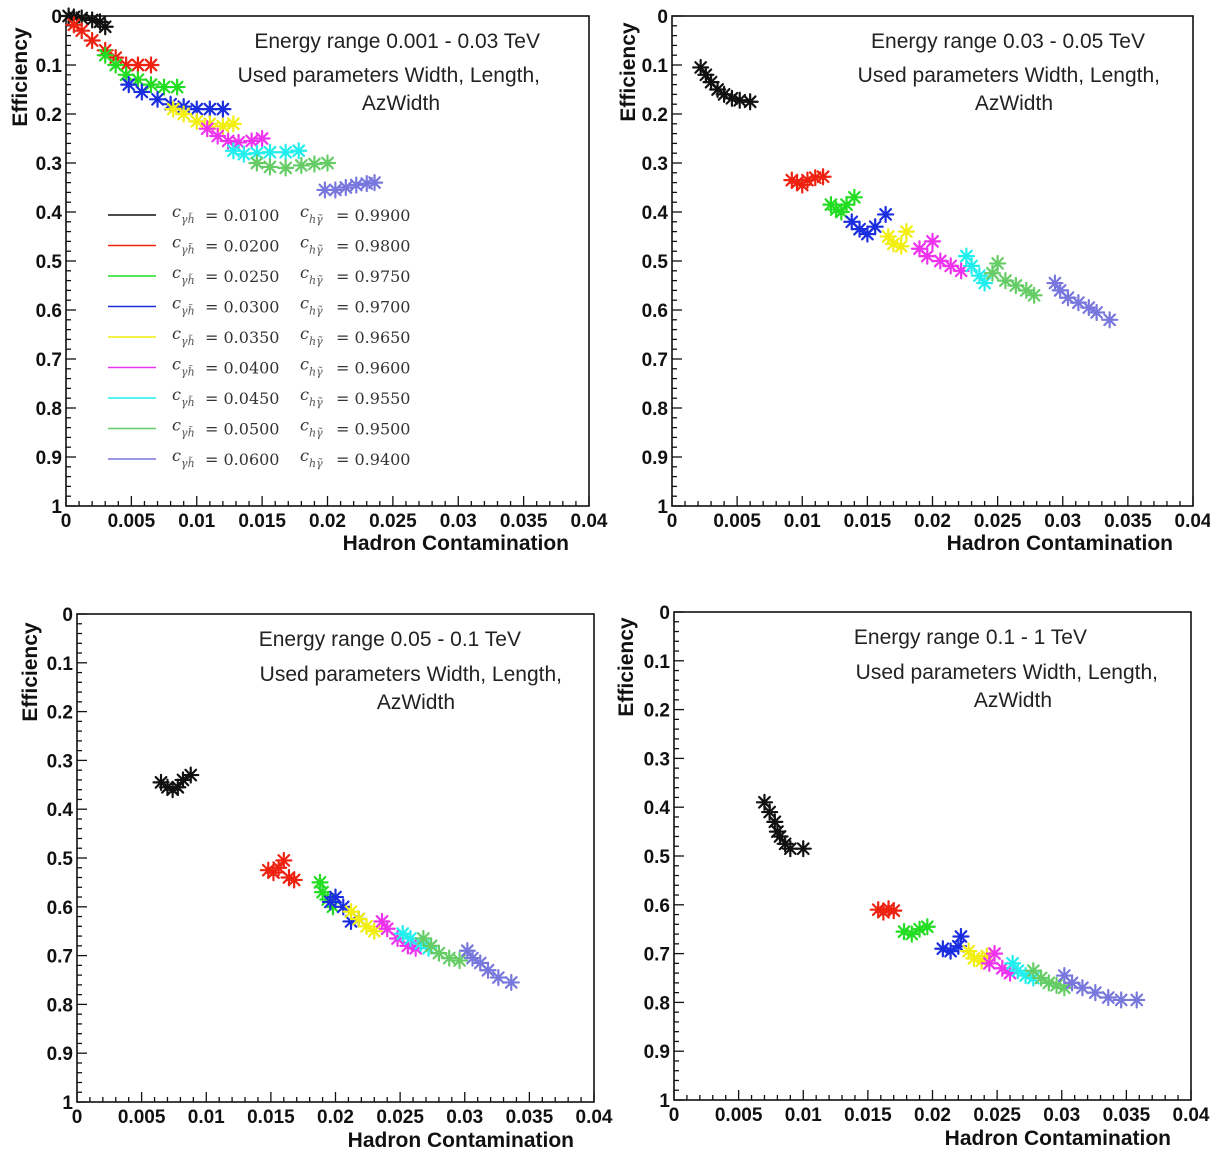 The height and width of the screenshot is (1153, 1210). What do you see at coordinates (242, 459) in the screenshot?
I see `legend-value: = 0.0600` at bounding box center [242, 459].